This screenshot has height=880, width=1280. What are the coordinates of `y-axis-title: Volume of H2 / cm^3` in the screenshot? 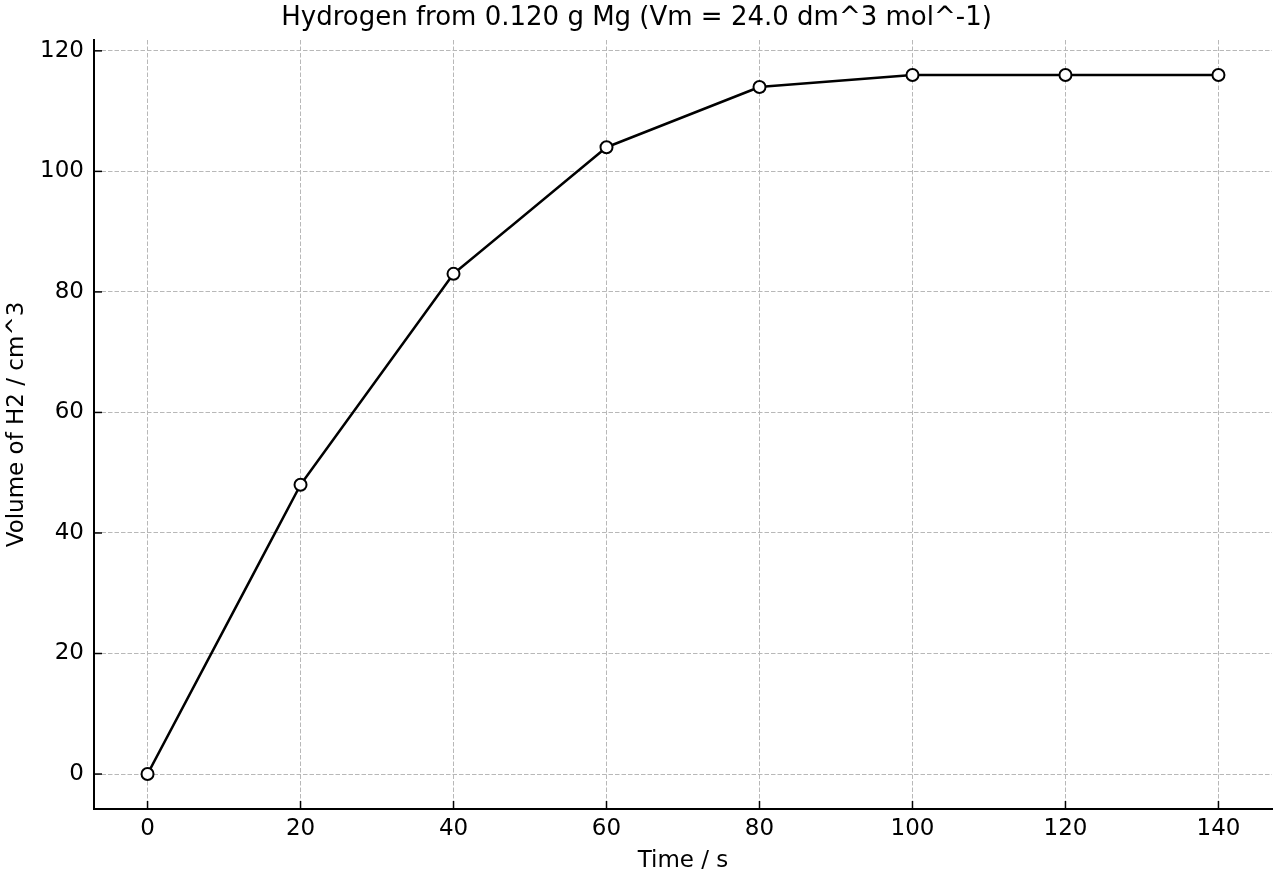 It's located at (14, 424).